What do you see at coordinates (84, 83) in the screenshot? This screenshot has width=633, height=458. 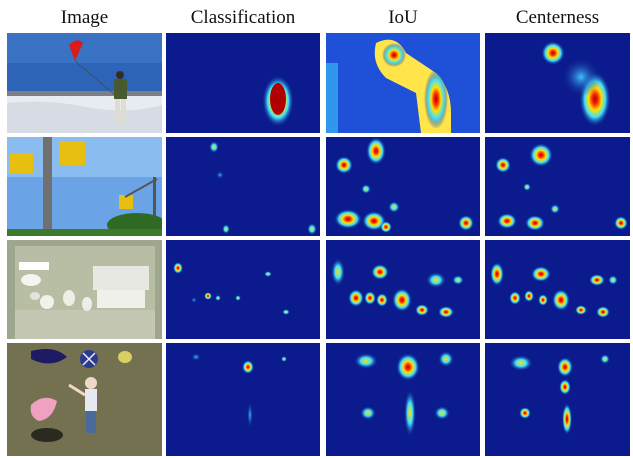 I see `photo-kite-flyer` at bounding box center [84, 83].